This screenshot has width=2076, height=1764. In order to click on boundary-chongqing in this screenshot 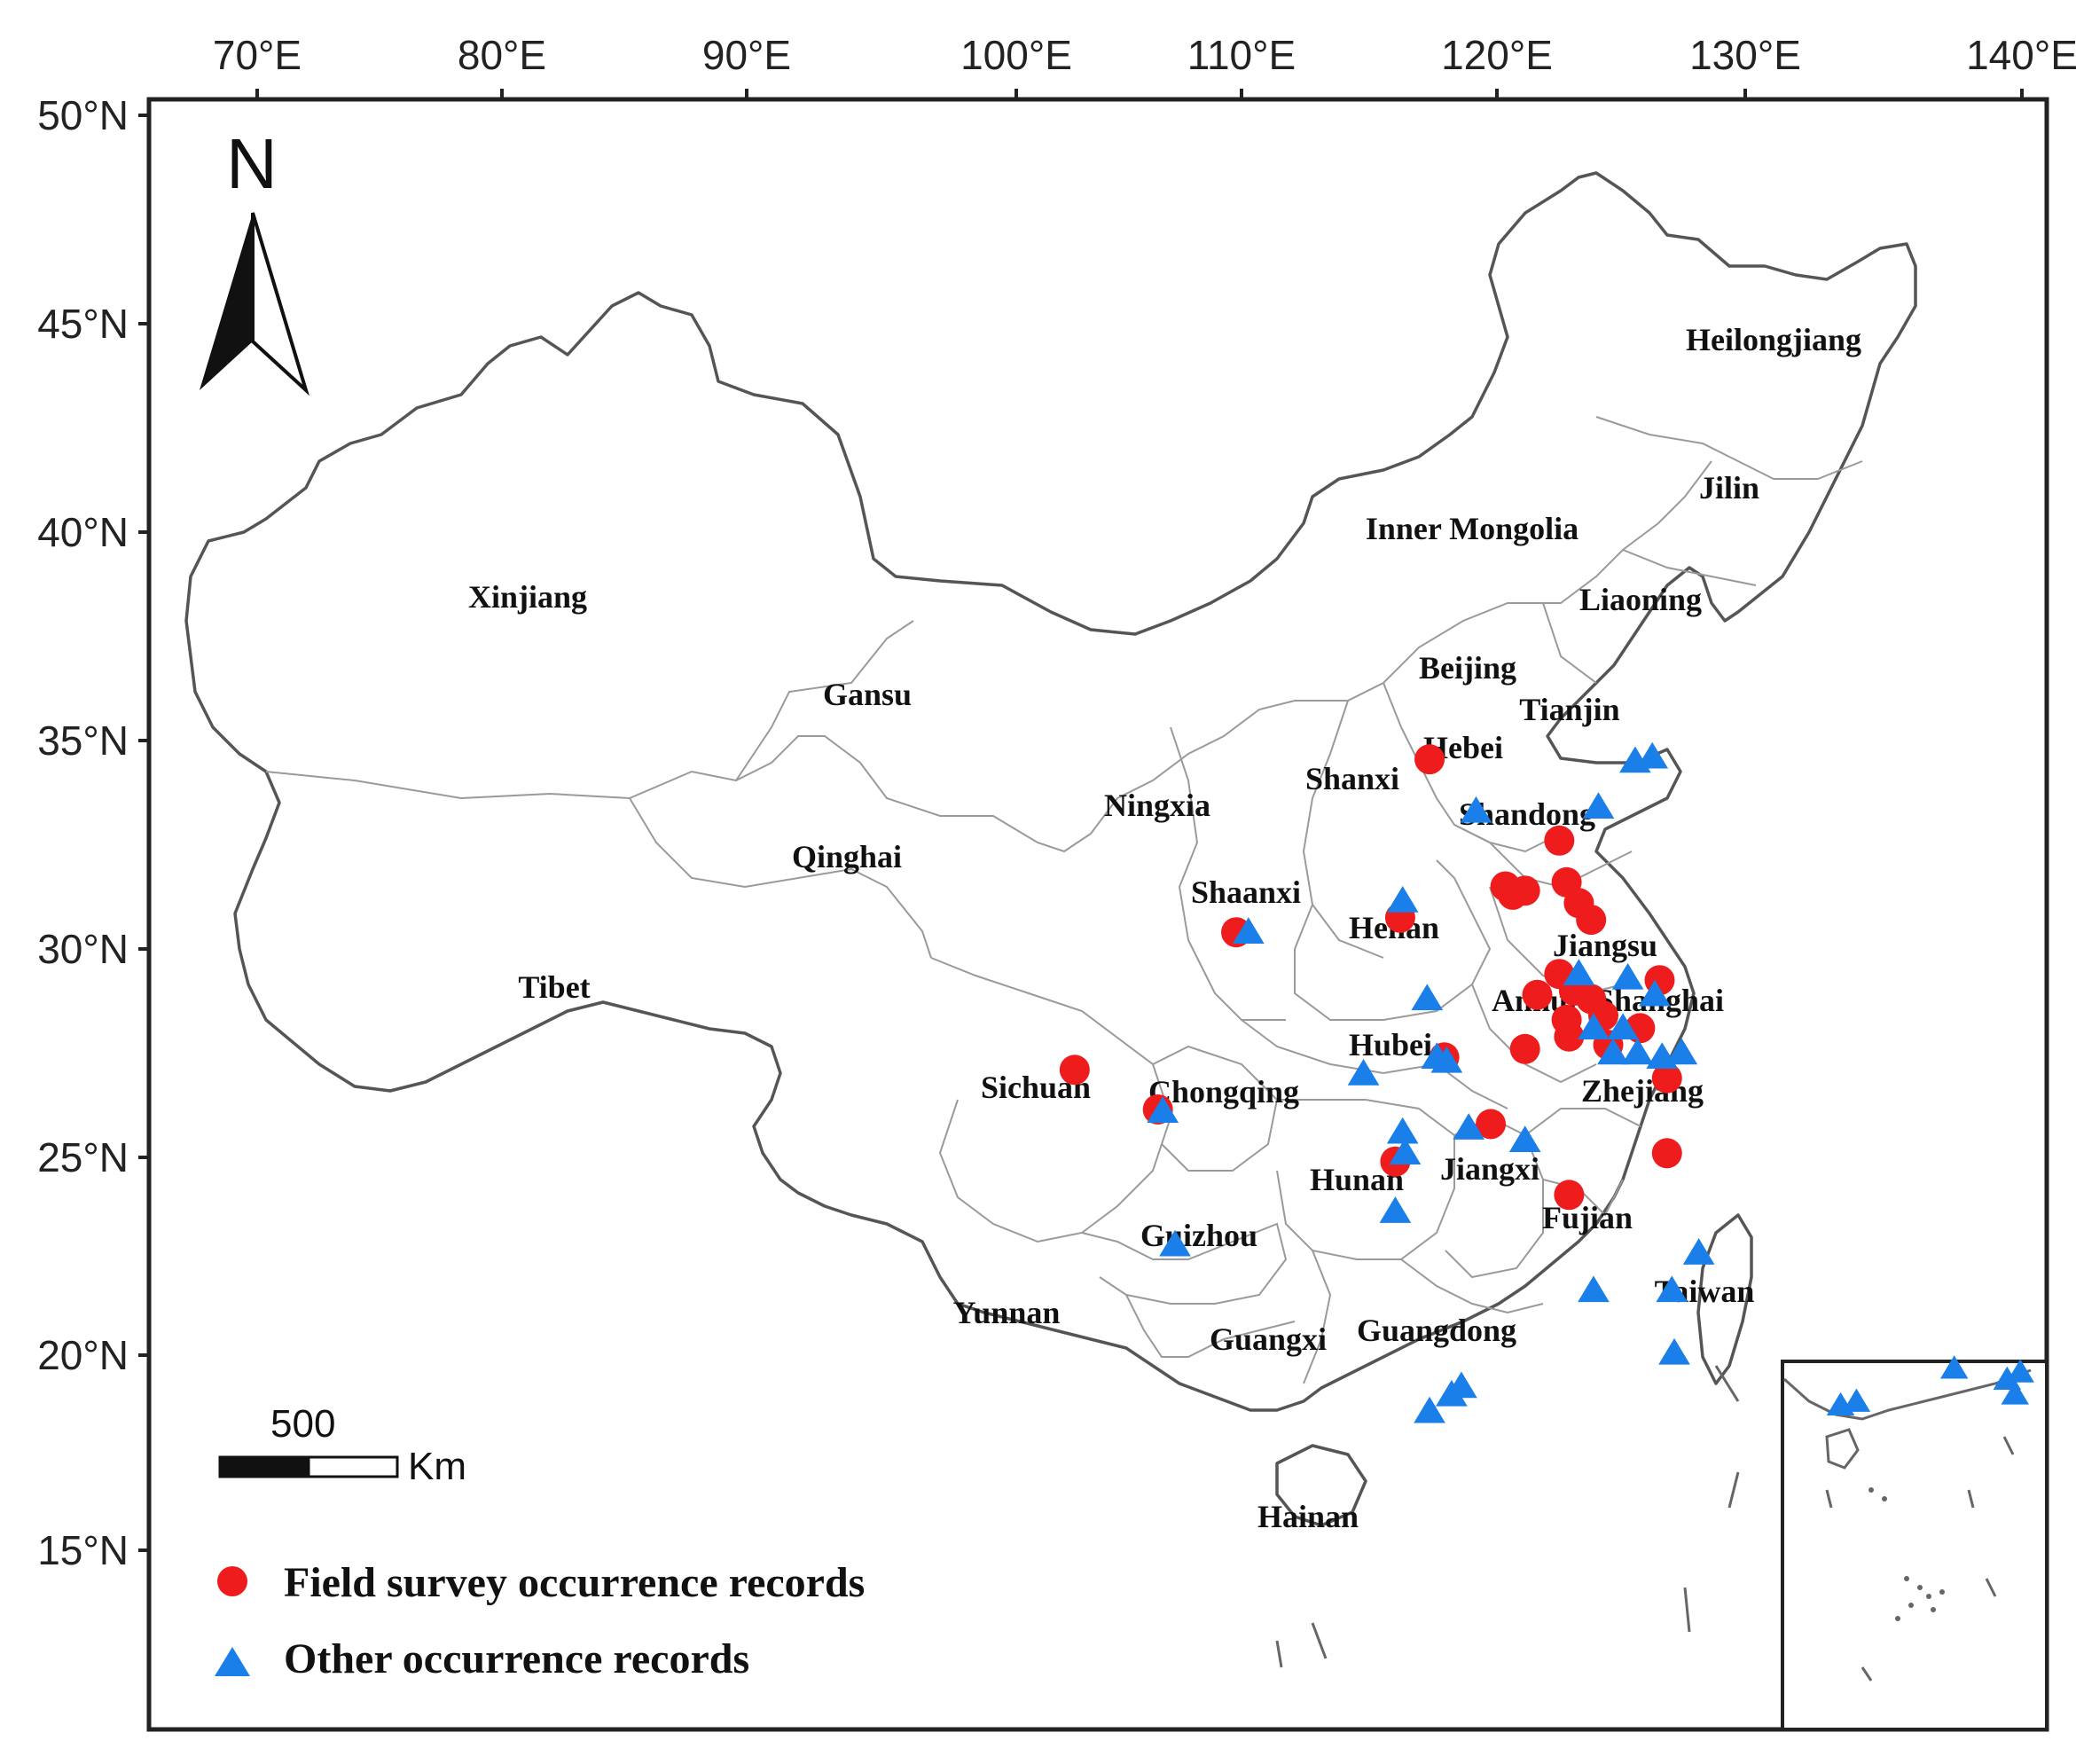, I will do `click(1215, 1108)`.